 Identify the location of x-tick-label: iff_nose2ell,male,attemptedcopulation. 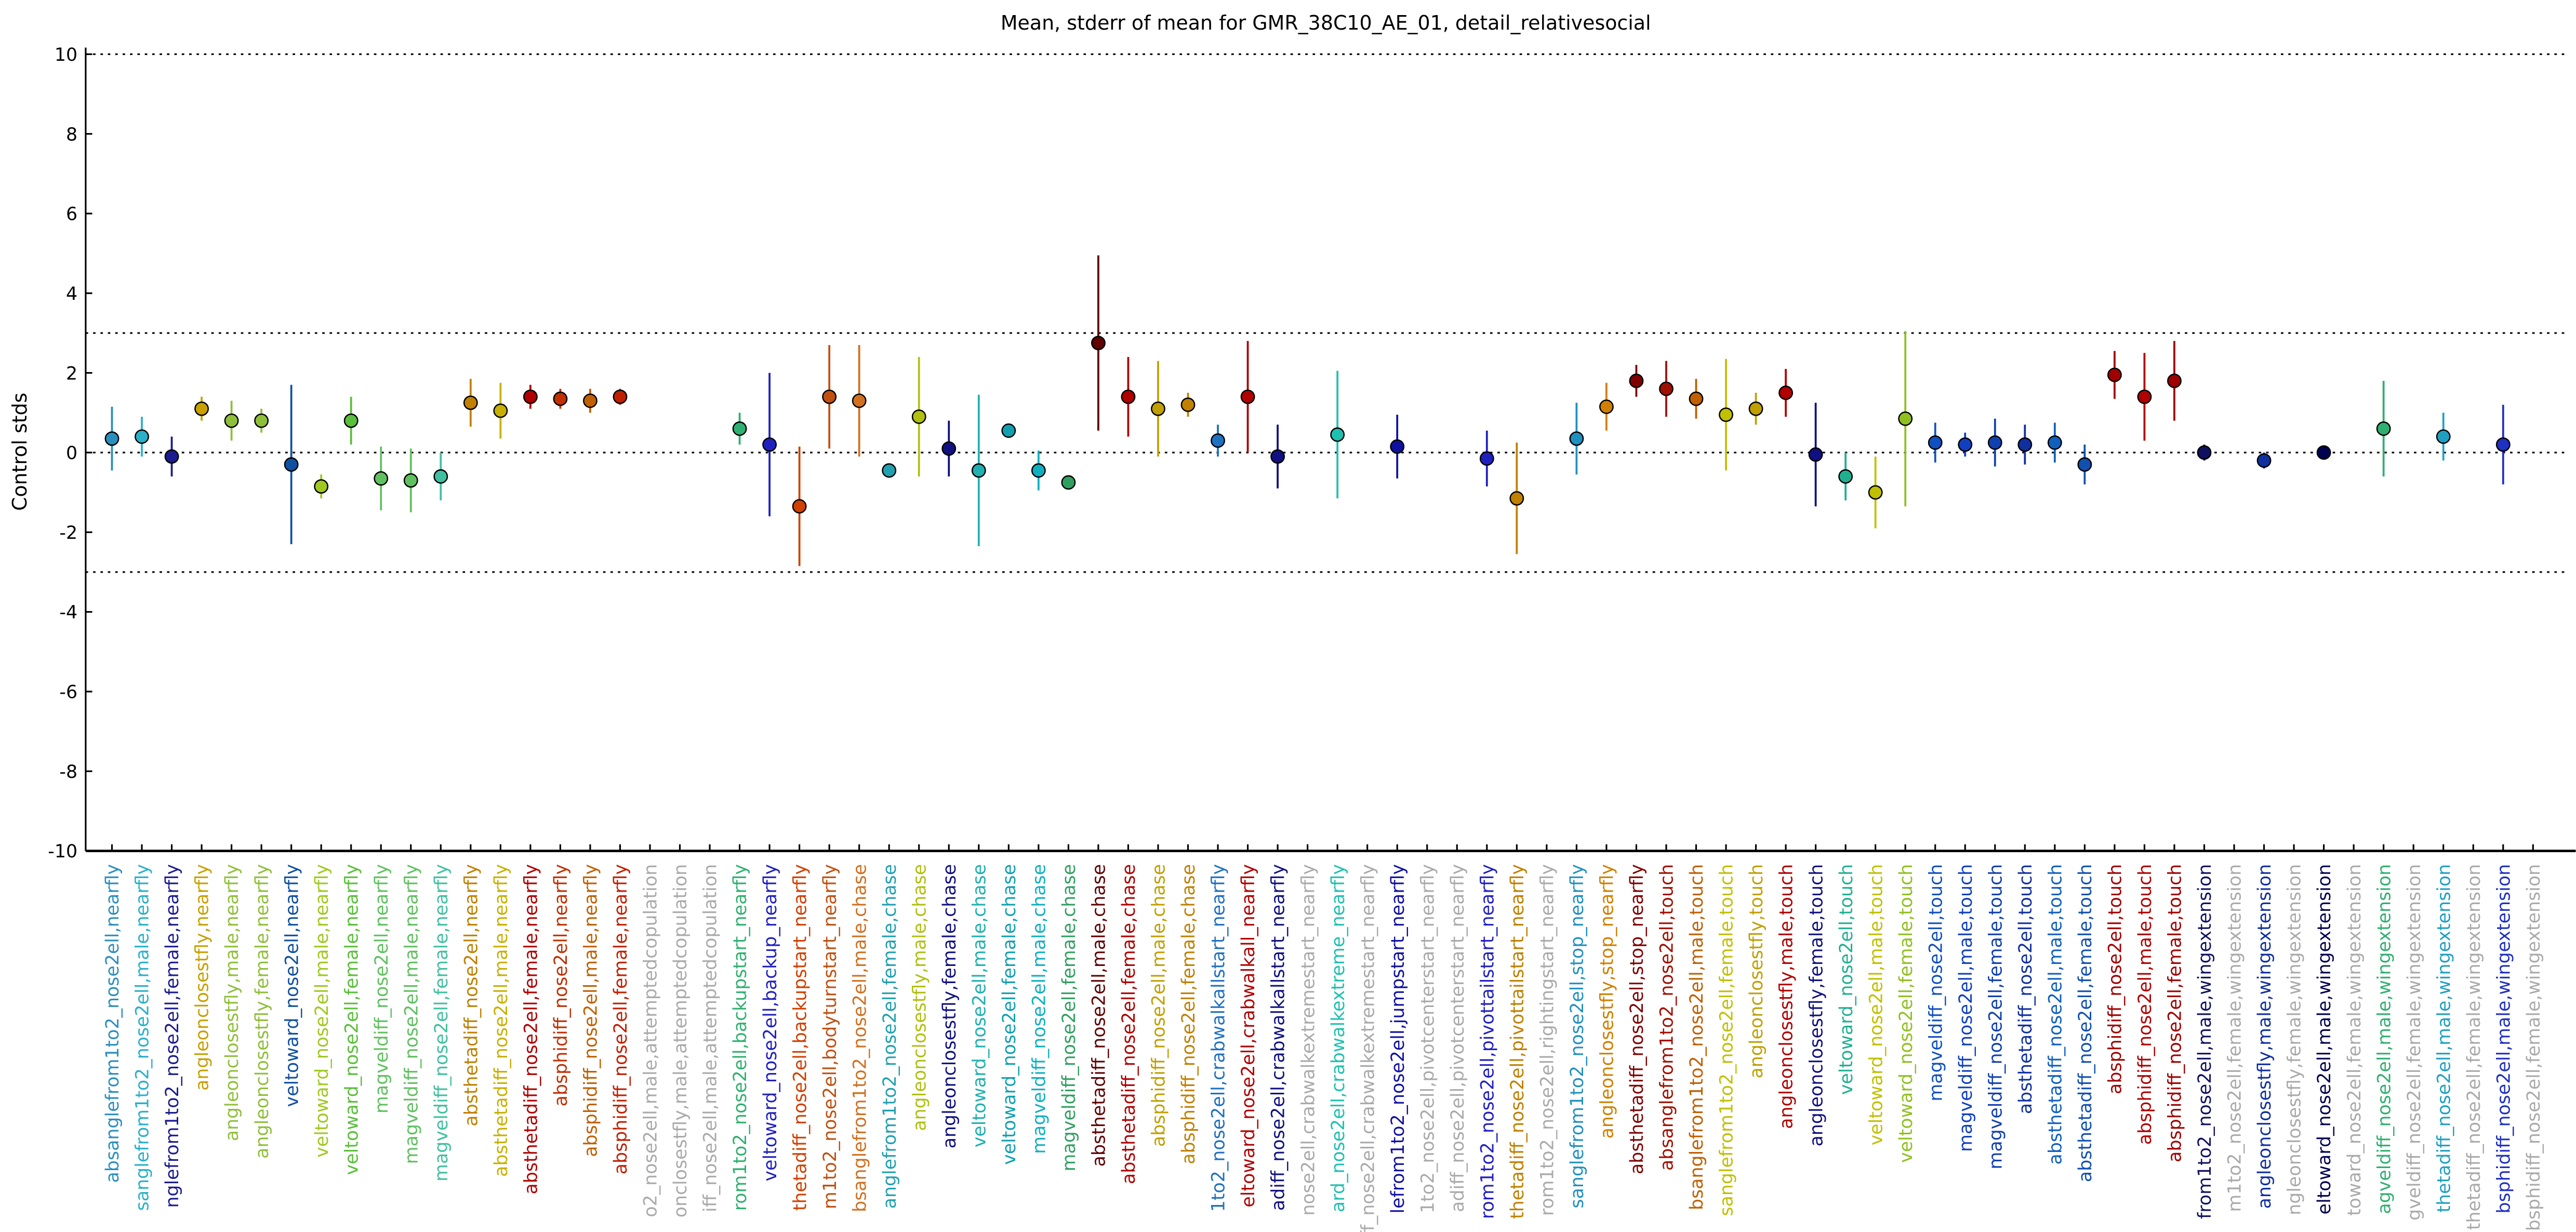
(711, 1038).